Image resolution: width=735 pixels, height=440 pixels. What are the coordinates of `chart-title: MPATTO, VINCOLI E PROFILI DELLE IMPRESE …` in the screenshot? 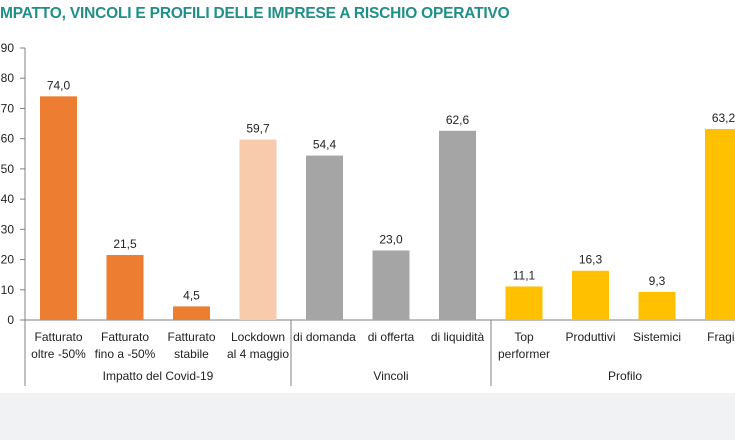 It's located at (255, 13).